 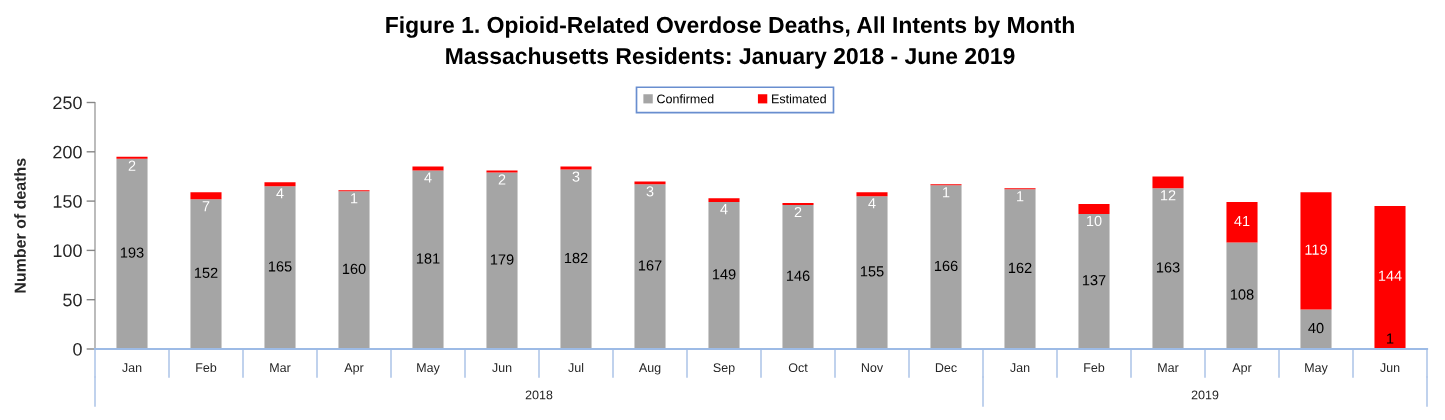 What do you see at coordinates (730, 58) in the screenshot?
I see `chart-subtitle: Massachusetts Residents: January 2018 - June 2019` at bounding box center [730, 58].